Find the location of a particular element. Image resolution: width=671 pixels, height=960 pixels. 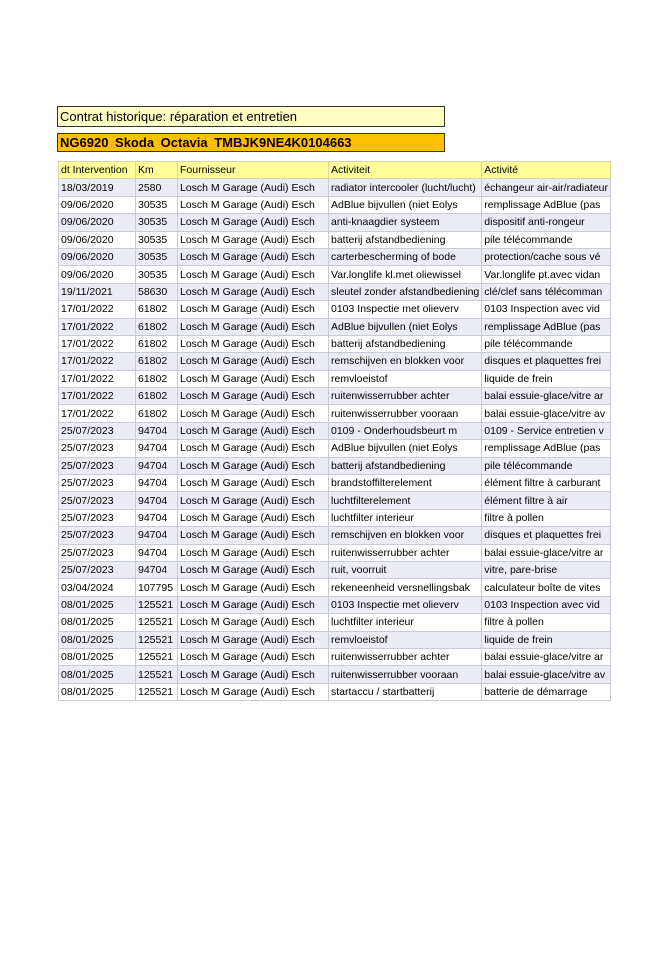

cell-activity-nl: anti-knaagdier systeem is located at coordinates (405, 222).